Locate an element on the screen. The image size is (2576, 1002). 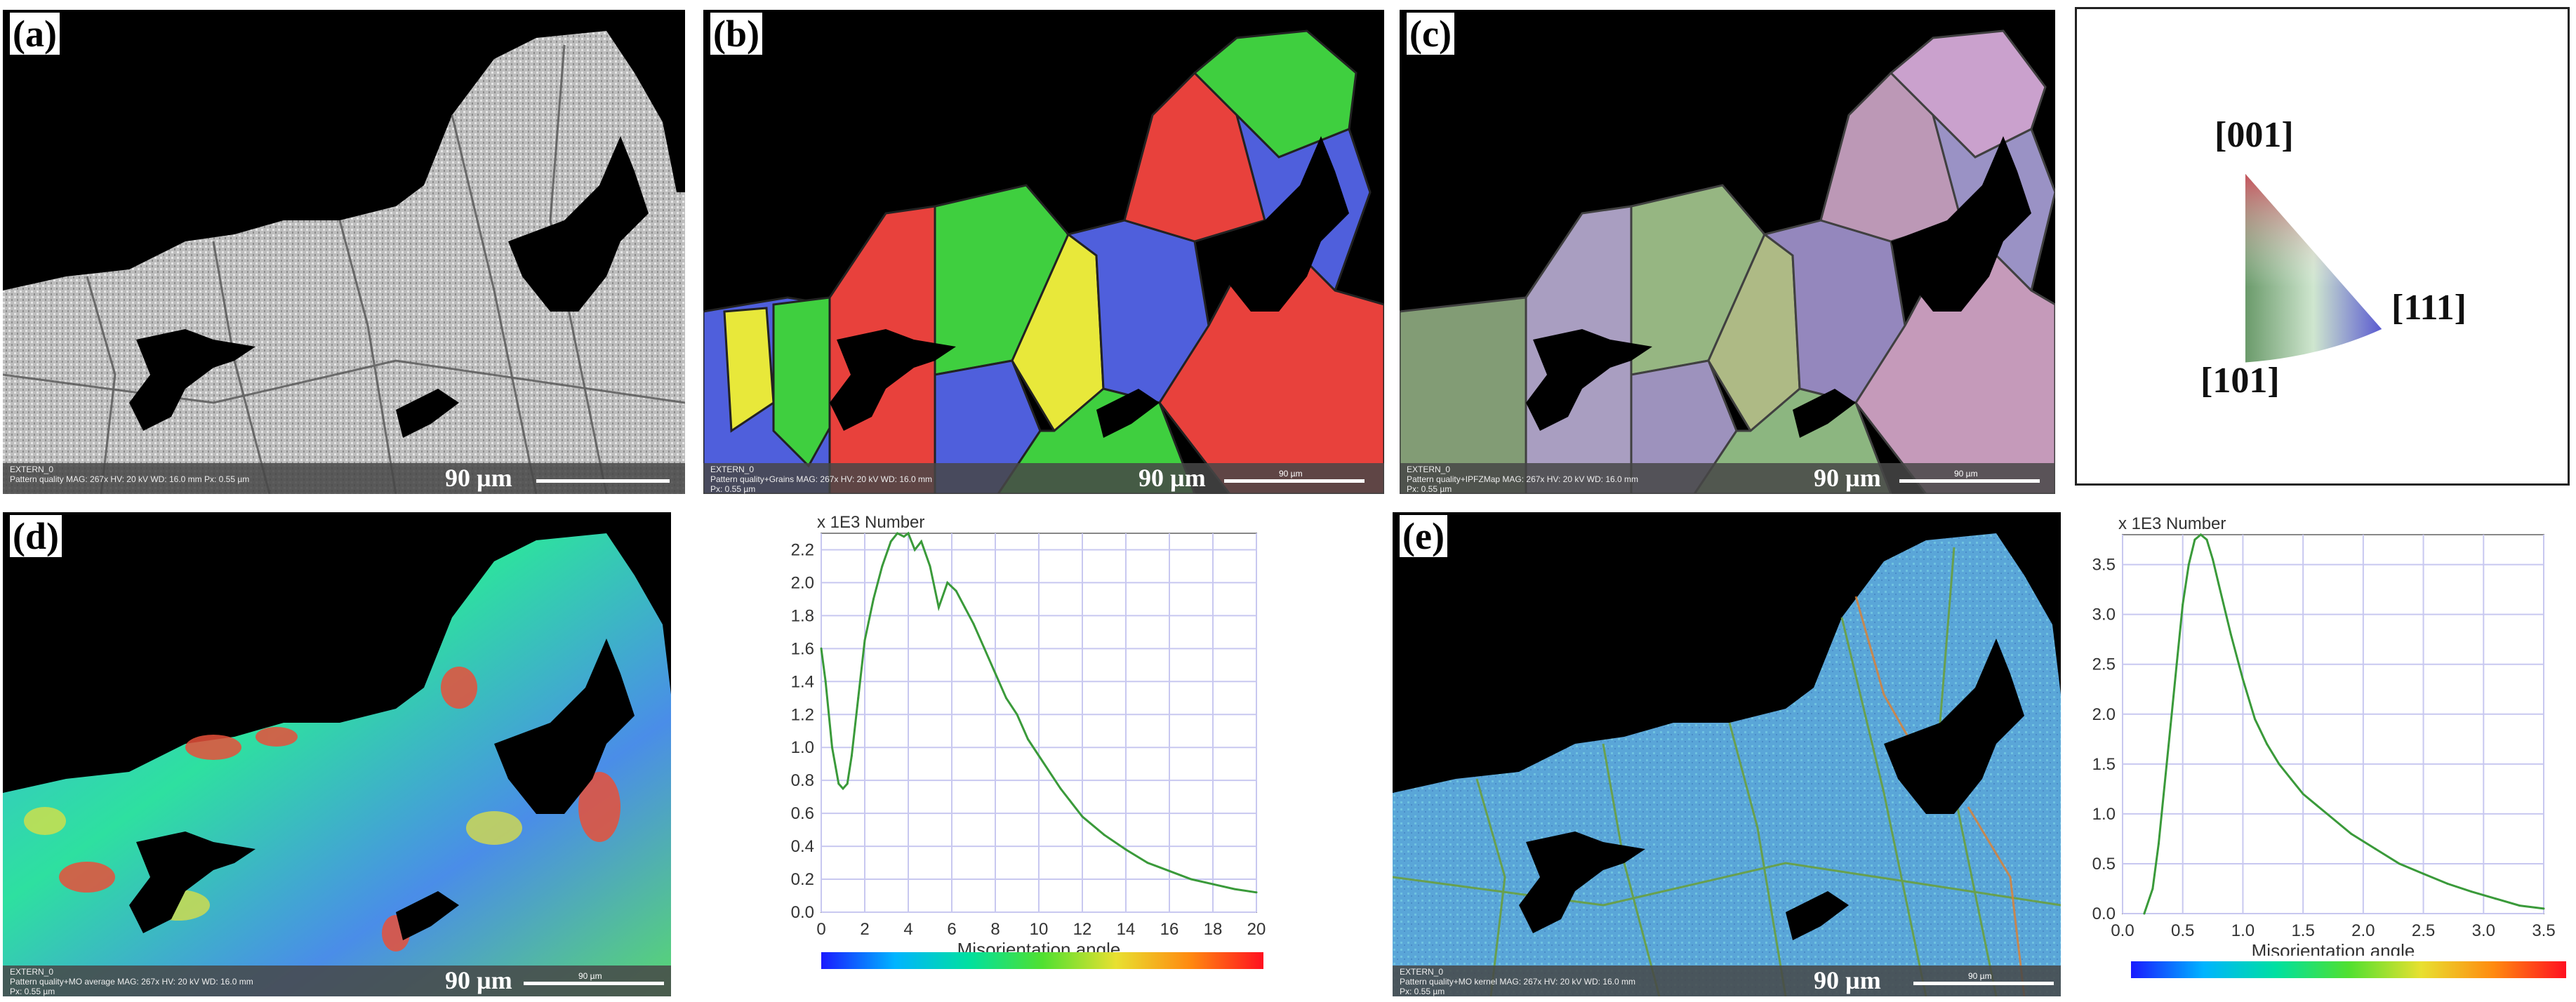
x-axis-label: Misorientation angle is located at coordinates (2334, 948).